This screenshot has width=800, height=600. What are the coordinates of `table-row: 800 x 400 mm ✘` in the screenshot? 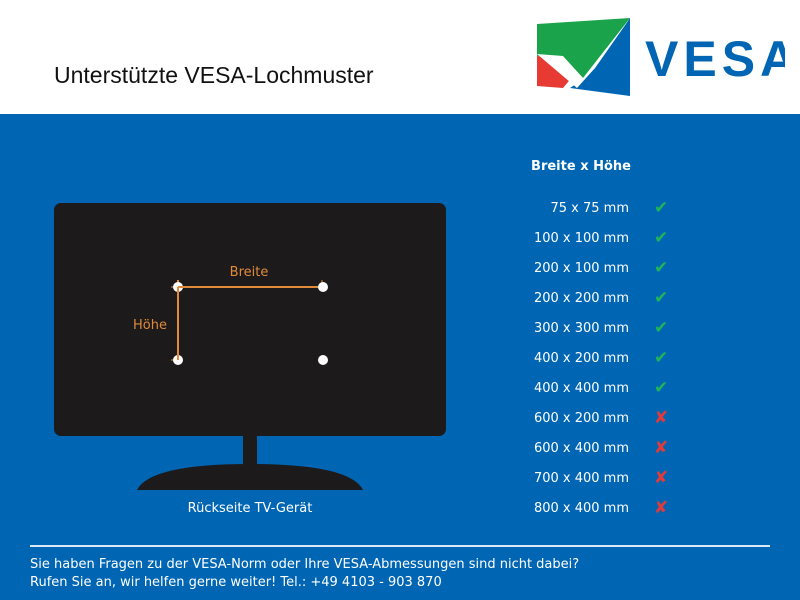 It's located at (590, 509).